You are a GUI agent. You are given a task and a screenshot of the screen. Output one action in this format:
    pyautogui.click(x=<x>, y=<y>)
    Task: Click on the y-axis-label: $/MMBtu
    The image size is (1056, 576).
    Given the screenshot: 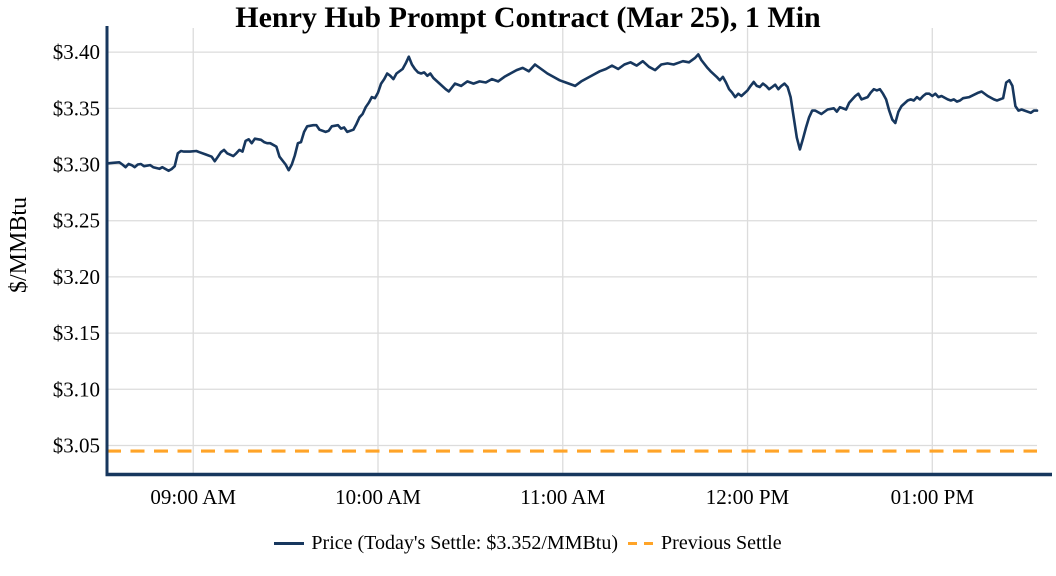 What is the action you would take?
    pyautogui.click(x=19, y=245)
    